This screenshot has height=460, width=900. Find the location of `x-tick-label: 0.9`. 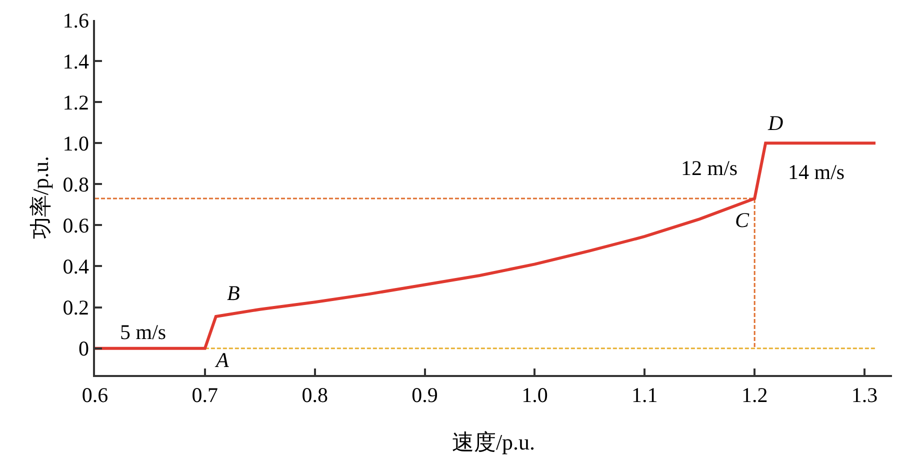

x-tick-label: 0.9 is located at coordinates (425, 394).